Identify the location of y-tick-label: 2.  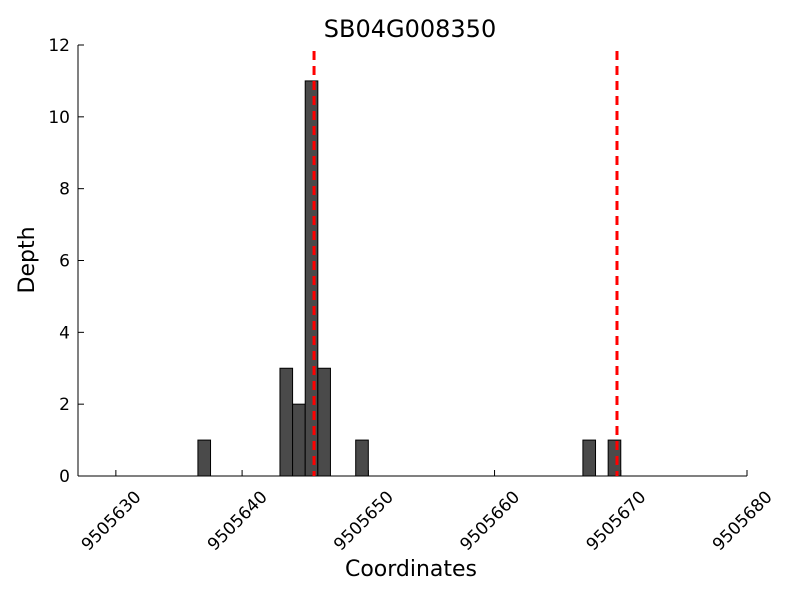
(64, 405).